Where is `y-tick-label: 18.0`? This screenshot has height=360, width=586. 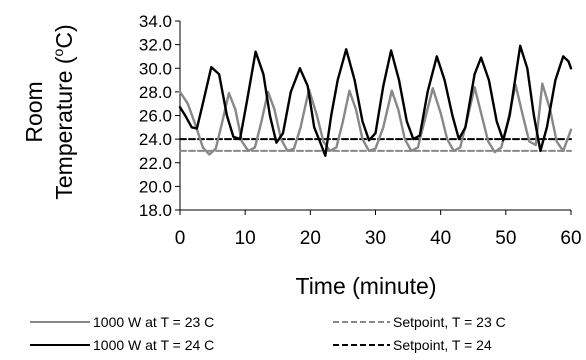
y-tick-label: 18.0 is located at coordinates (155, 210).